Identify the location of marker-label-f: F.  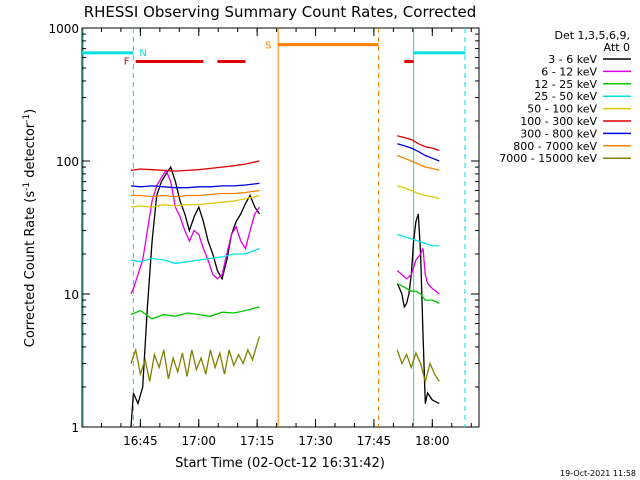
(127, 61).